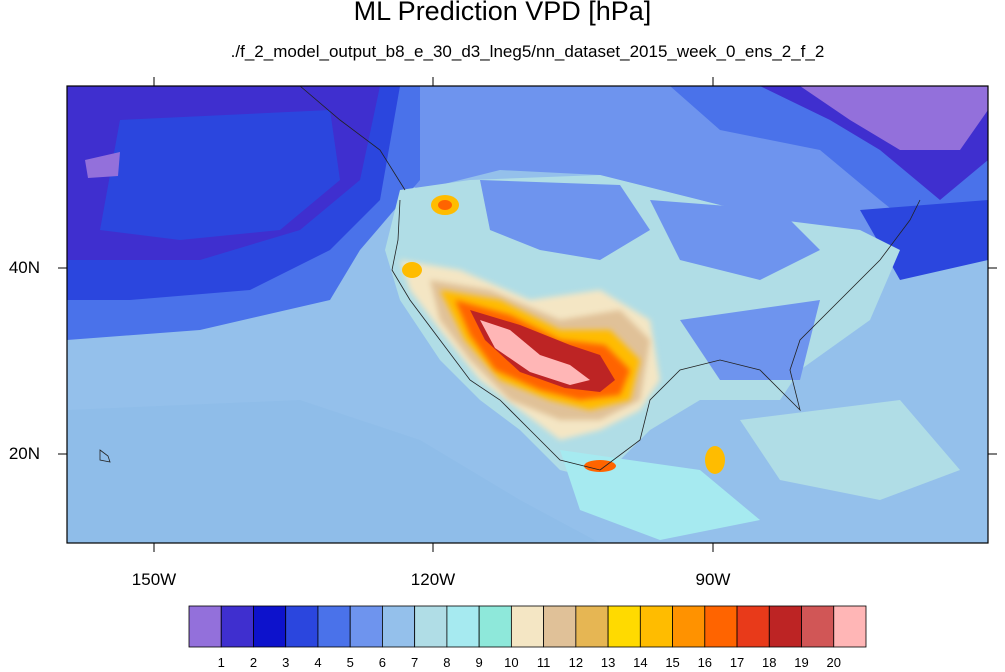 The image size is (1005, 672). Describe the element at coordinates (705, 662) in the screenshot. I see `colorbar-label: 16` at that location.